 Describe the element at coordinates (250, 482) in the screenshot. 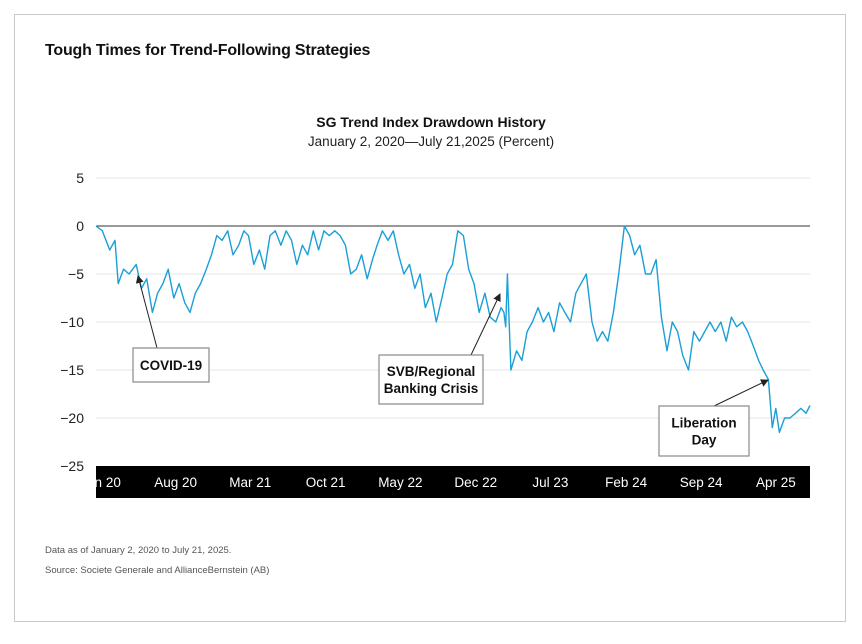

I see `x-tick-label: Mar 21` at that location.